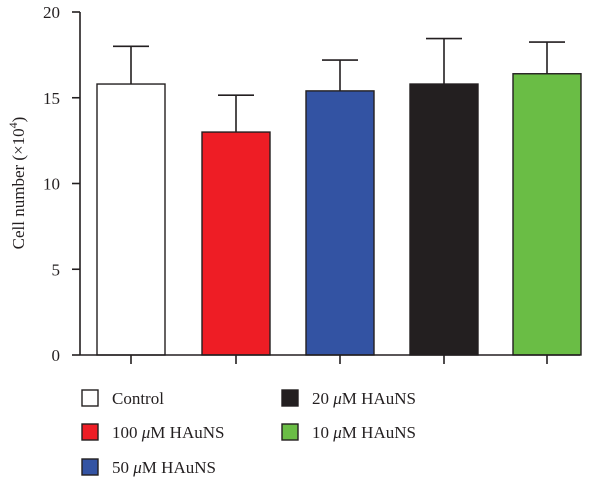 This screenshot has width=600, height=491. Describe the element at coordinates (51, 98) in the screenshot. I see `y-tick-label-15: 15` at that location.